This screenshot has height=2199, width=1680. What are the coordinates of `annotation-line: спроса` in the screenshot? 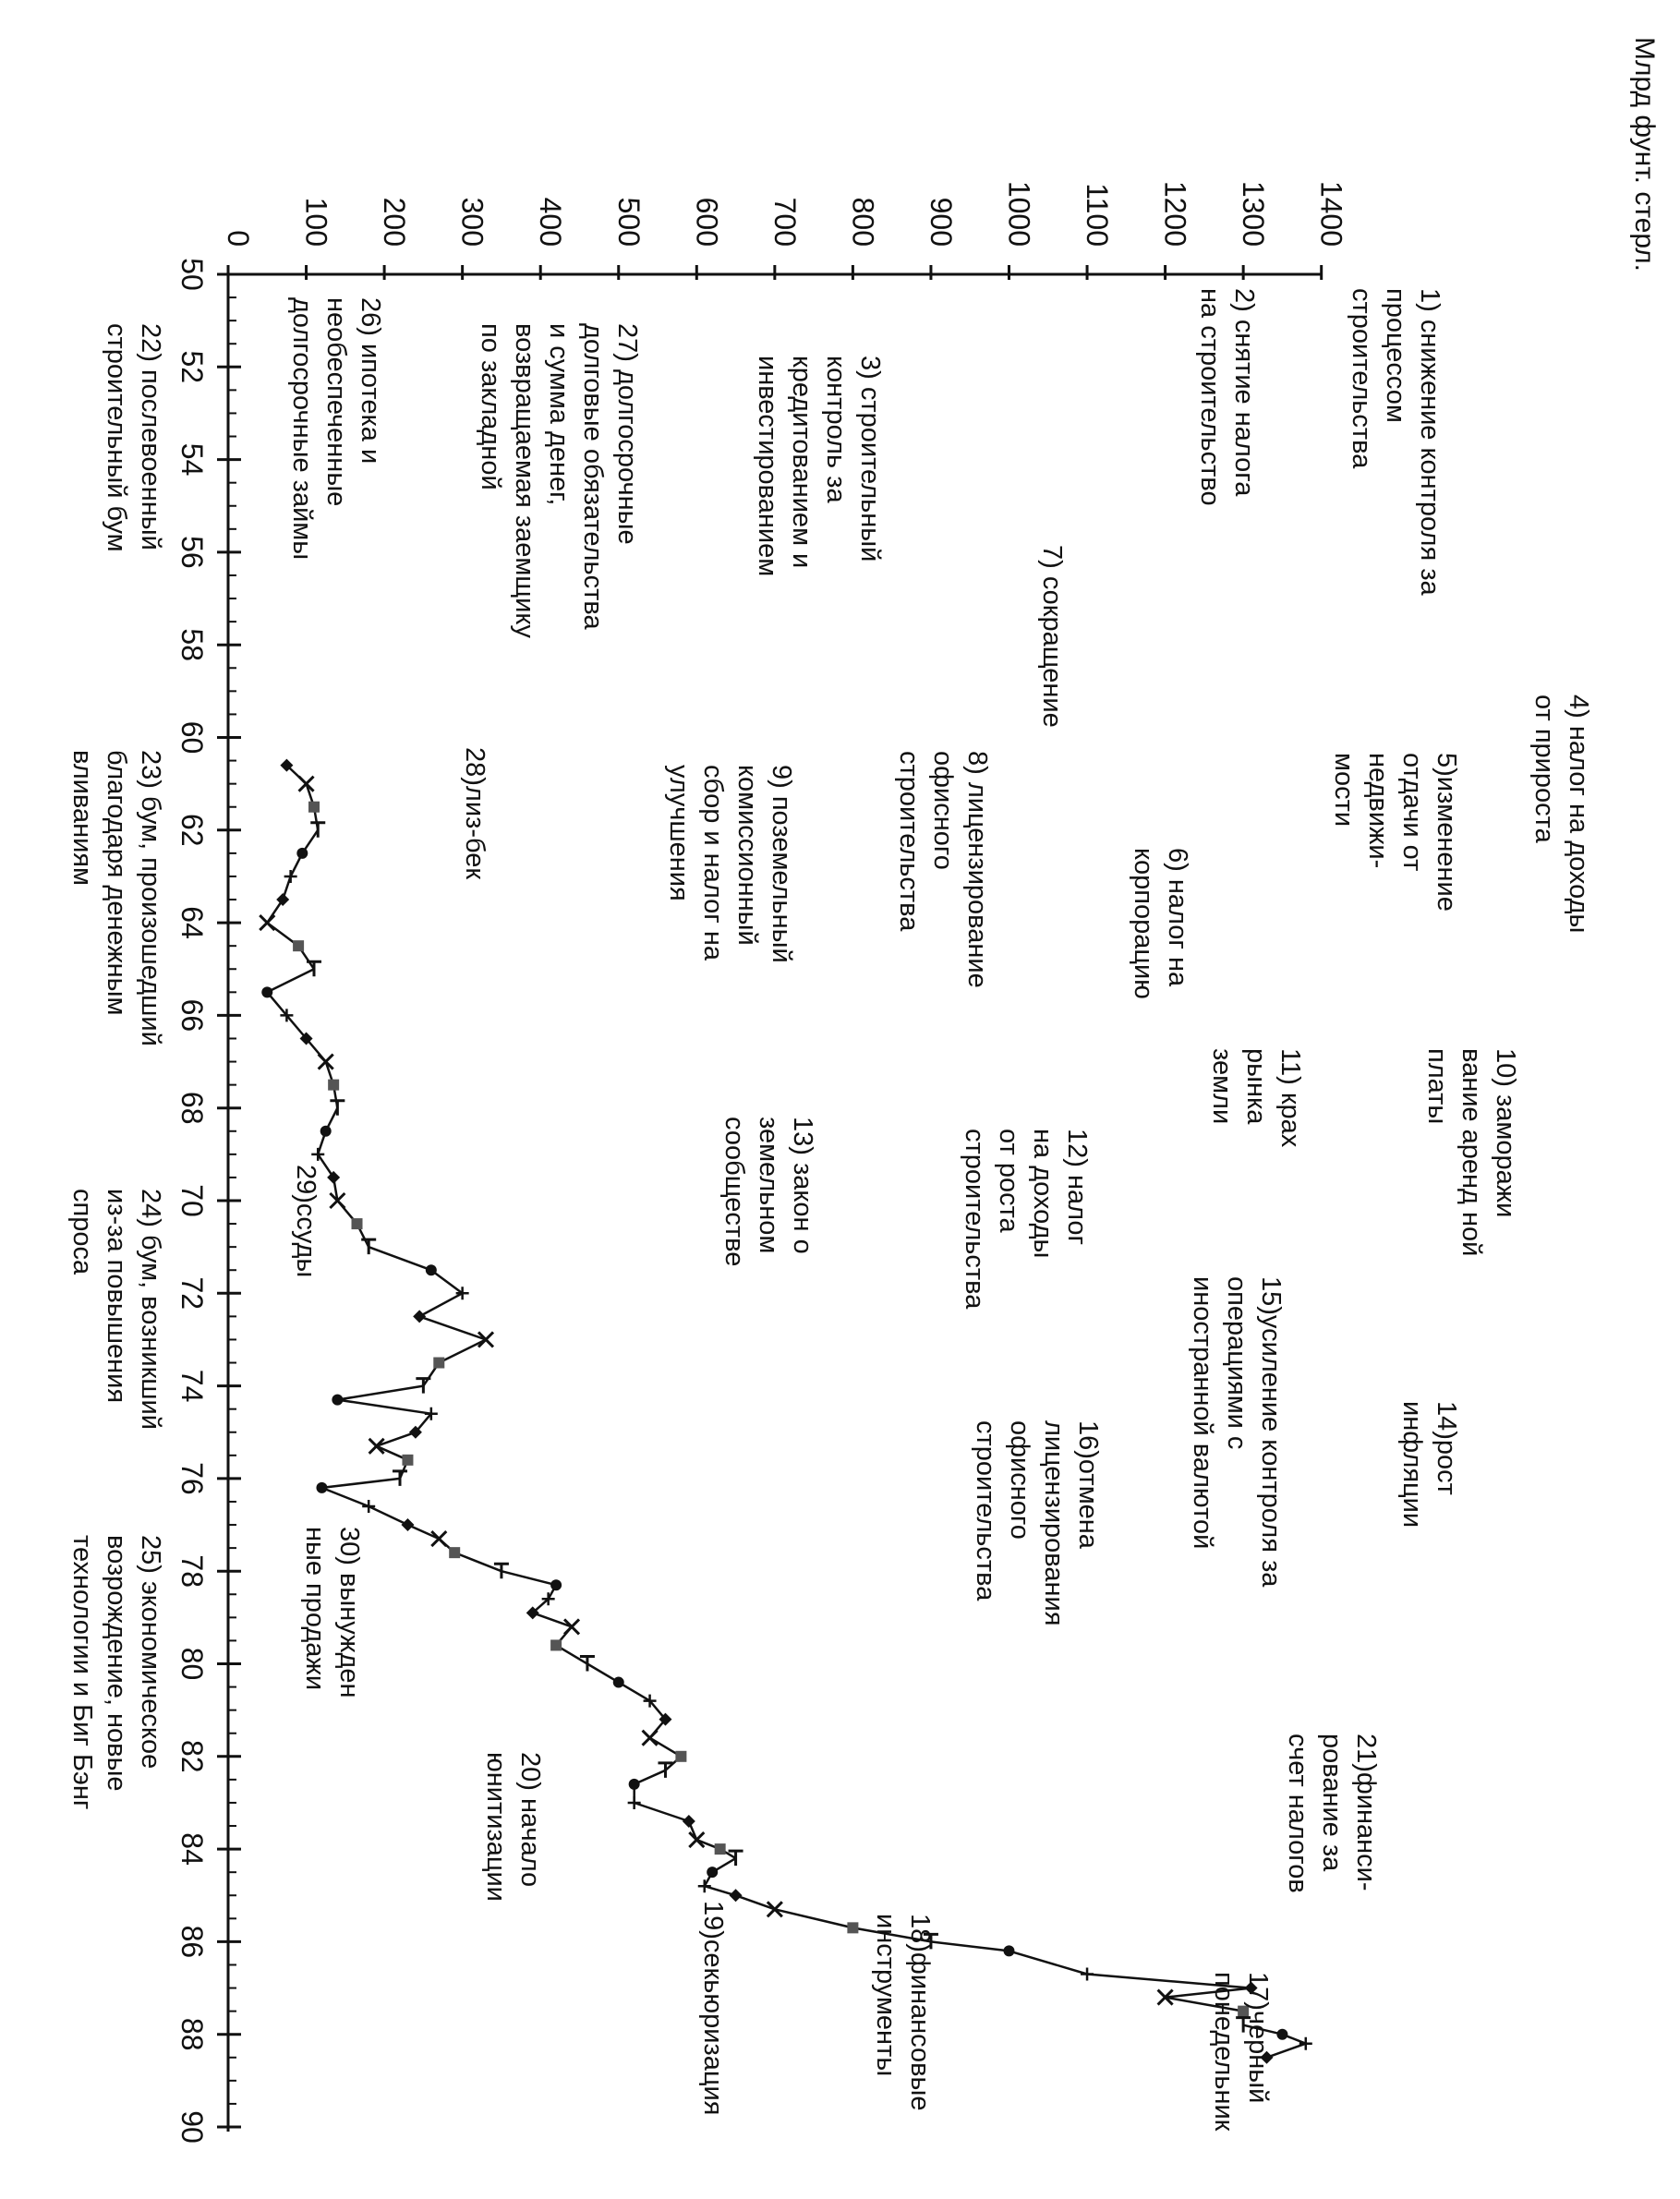 It's located at (82, 1232).